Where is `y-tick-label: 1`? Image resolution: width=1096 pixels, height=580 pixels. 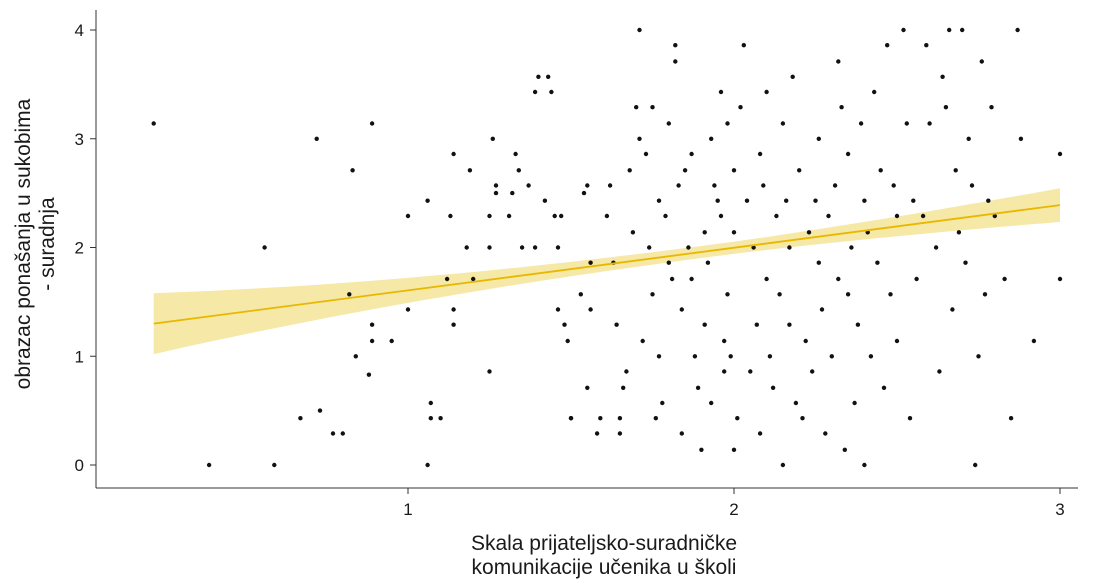 y-tick-label: 1 is located at coordinates (79, 356).